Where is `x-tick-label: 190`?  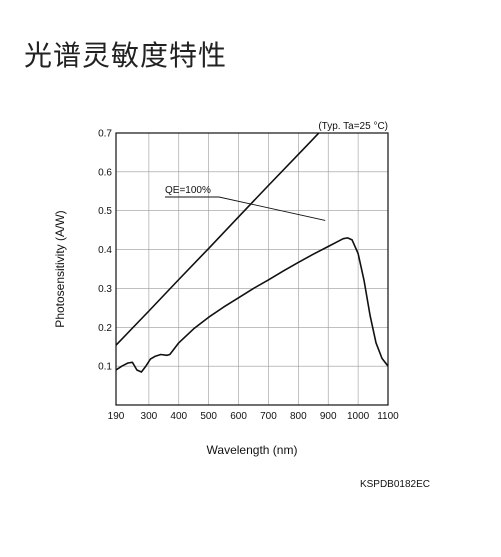
x-tick-label: 190 is located at coordinates (116, 416).